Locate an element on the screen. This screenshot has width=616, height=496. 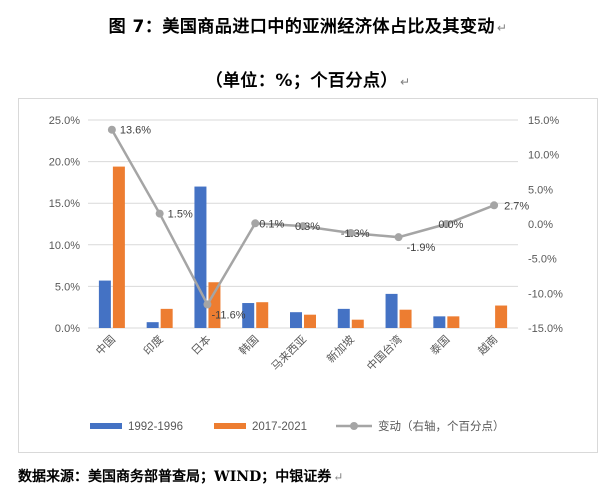
change-point-中国 is located at coordinates (111, 129).